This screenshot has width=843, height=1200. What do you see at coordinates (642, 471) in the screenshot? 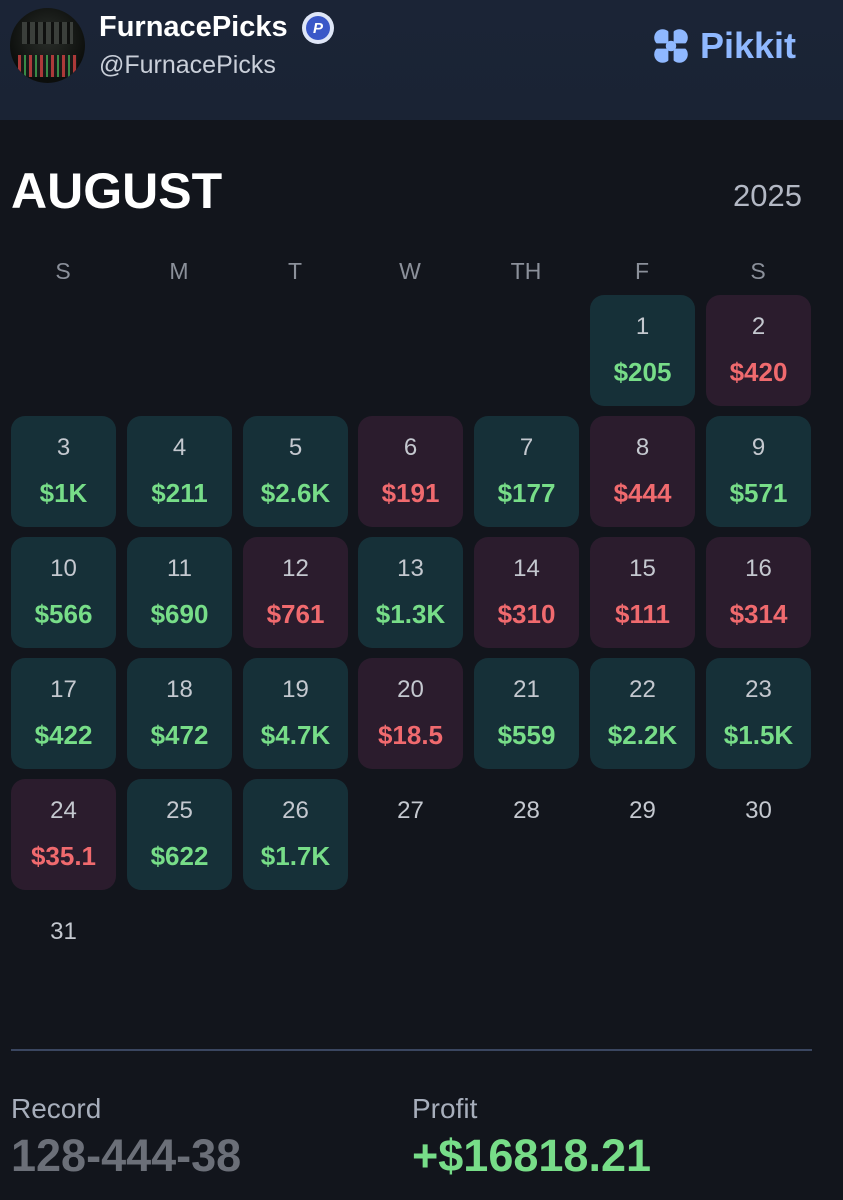
I see `day-cell-8: 8 $444` at bounding box center [642, 471].